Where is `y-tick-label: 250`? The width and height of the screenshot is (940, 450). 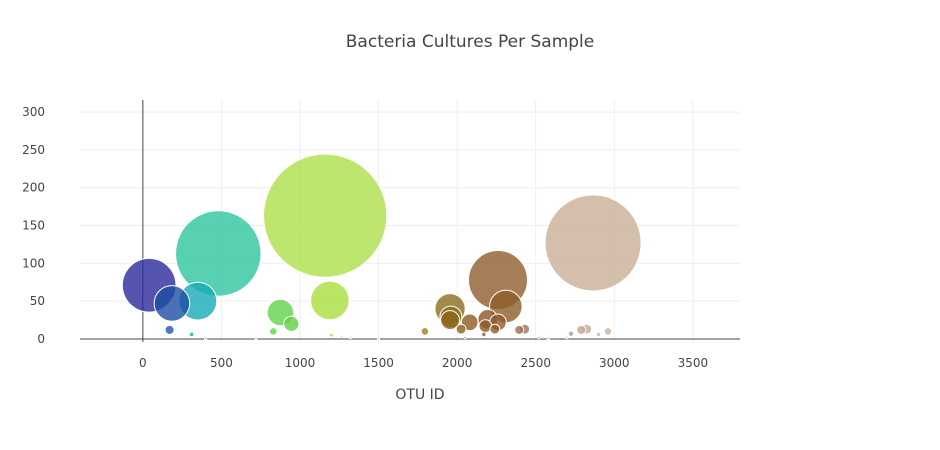 y-tick-label: 250 is located at coordinates (33, 150).